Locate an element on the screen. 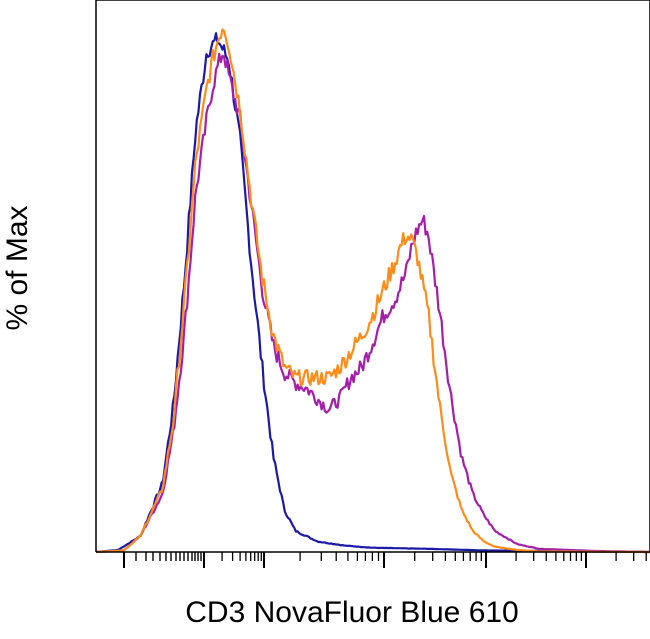 The width and height of the screenshot is (650, 639). y-axis-label: % of Max is located at coordinates (17, 268).